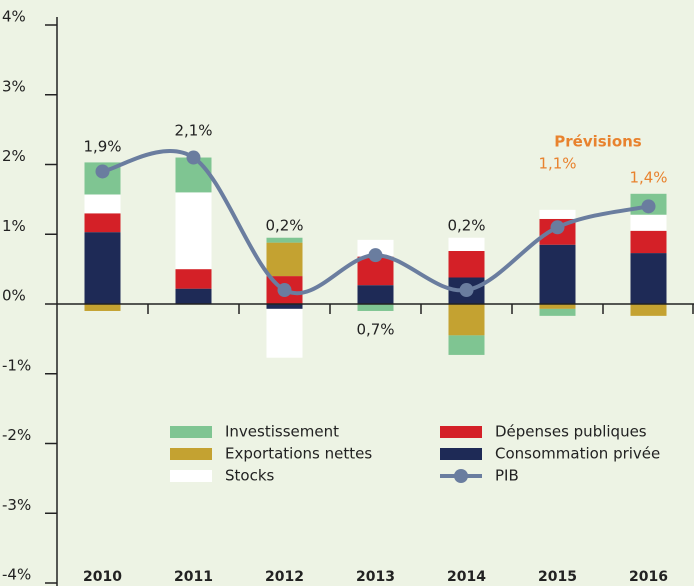  Describe the element at coordinates (14, 156) in the screenshot. I see `y-tick-label: 2%` at that location.